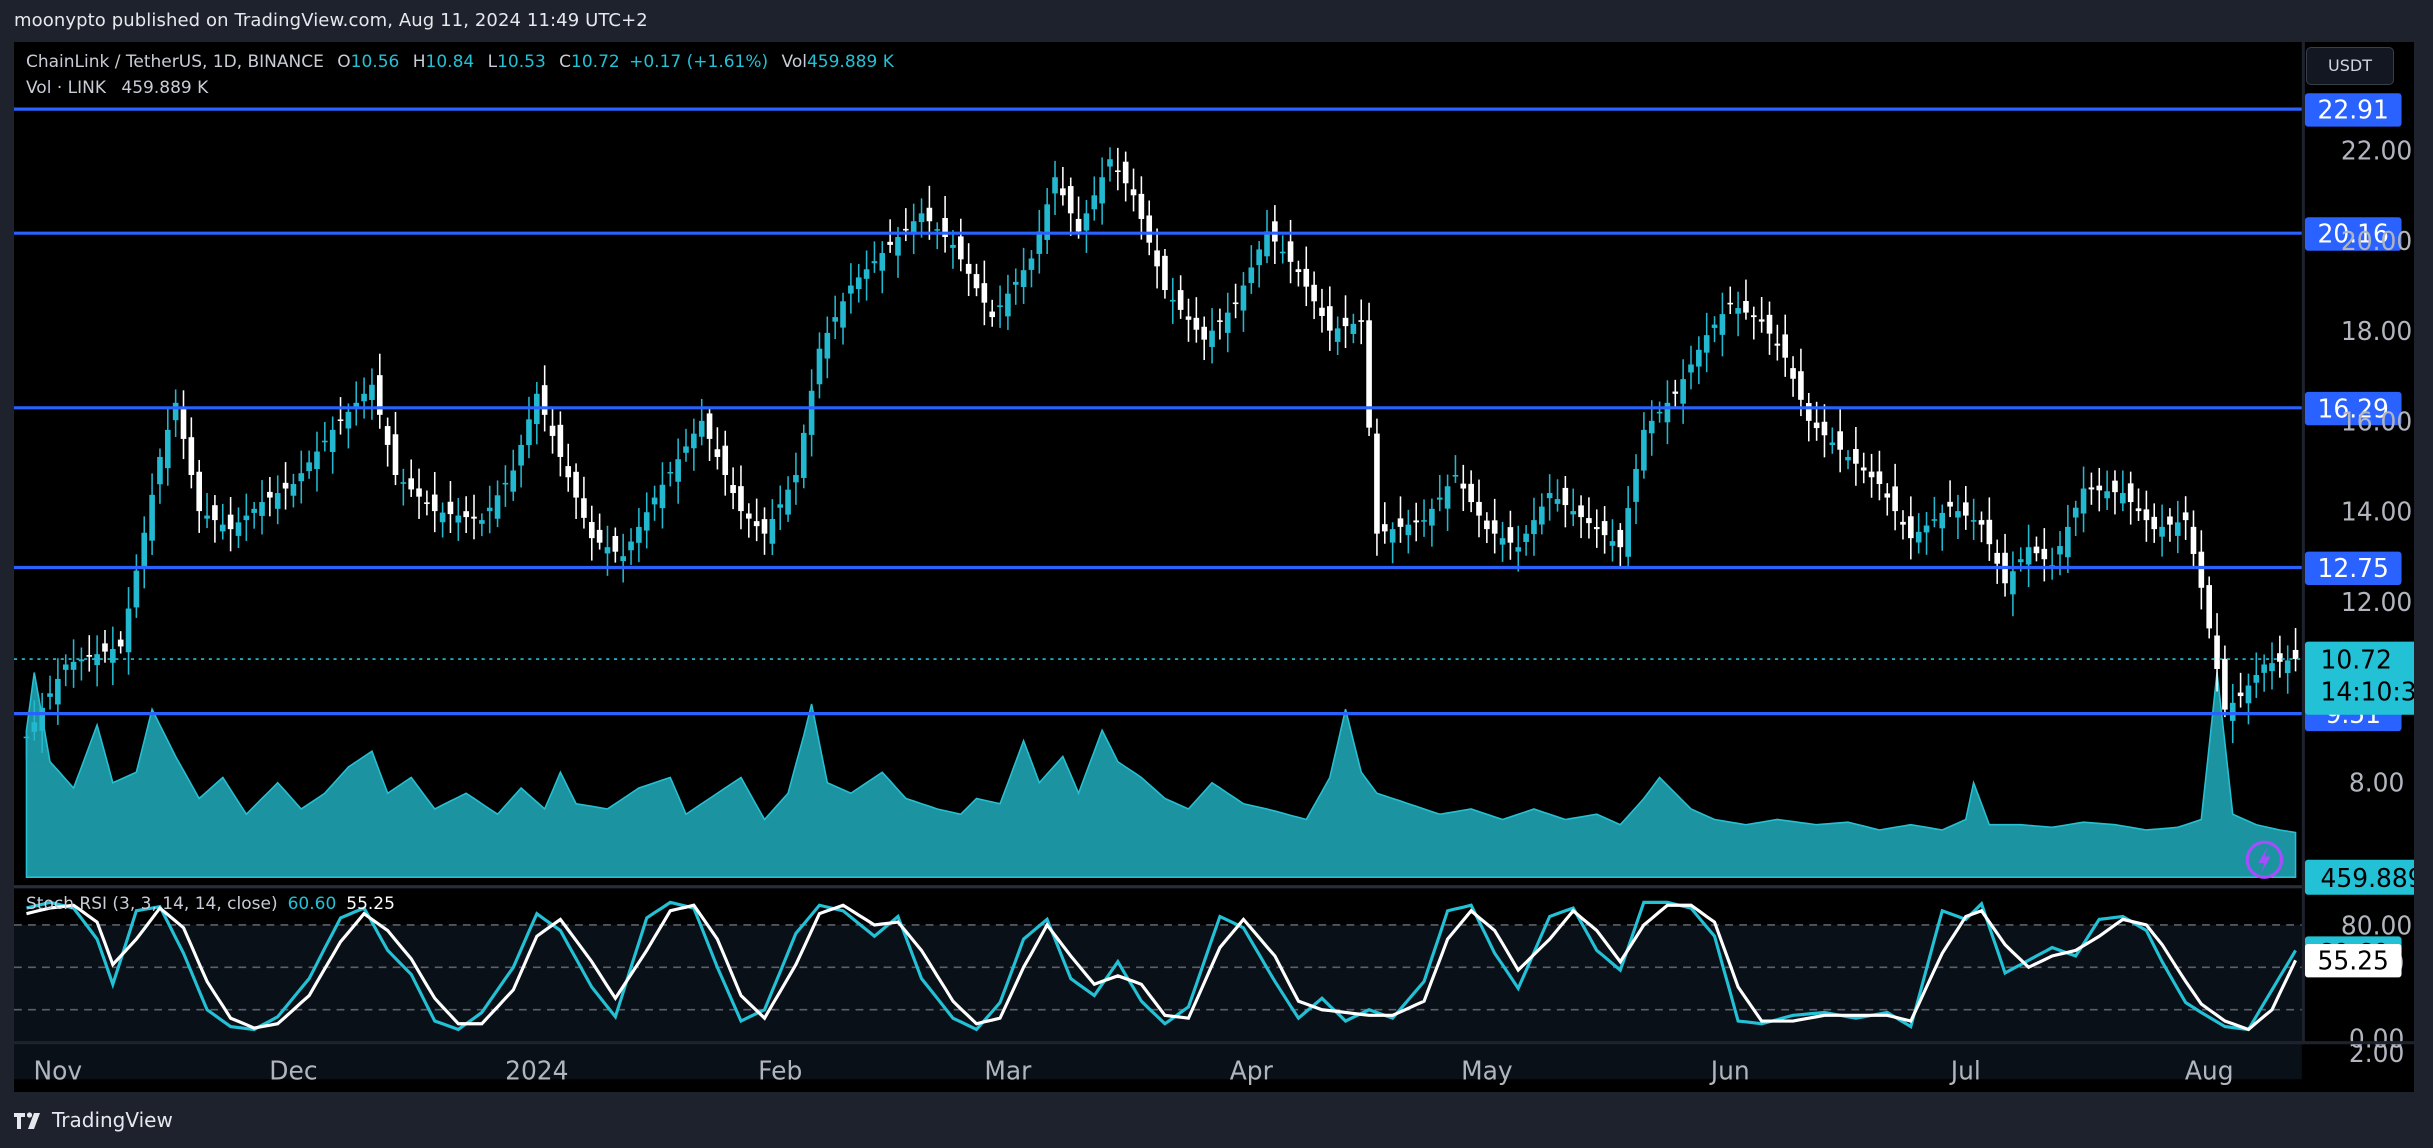  I want to click on stoch-rsi-label: Stoch RSI (3, 3, 14, 14, close), so click(152, 904).